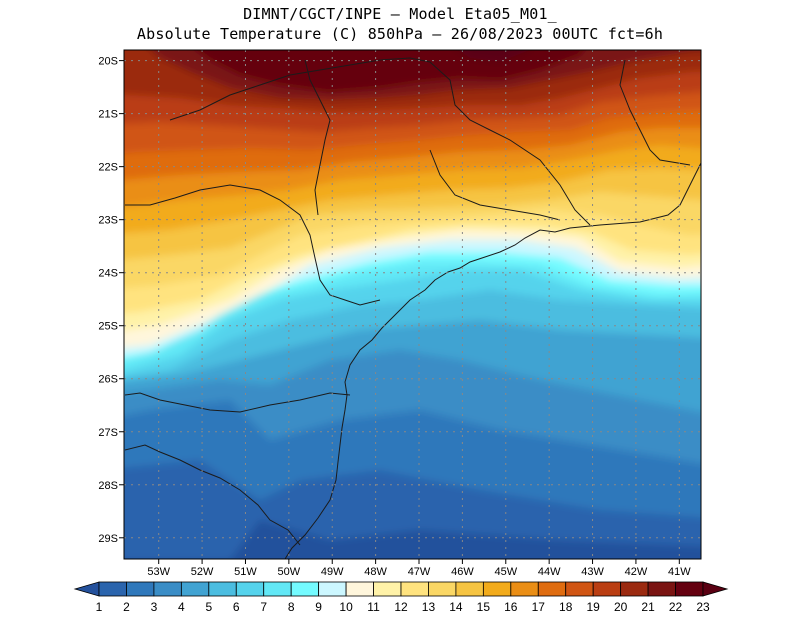  I want to click on colorbar-label: 23, so click(703, 607).